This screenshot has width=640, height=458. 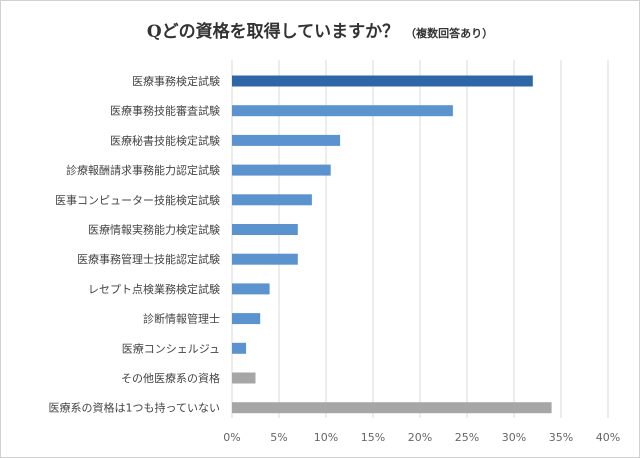 I want to click on x-tick-label: 15%, so click(x=373, y=437).